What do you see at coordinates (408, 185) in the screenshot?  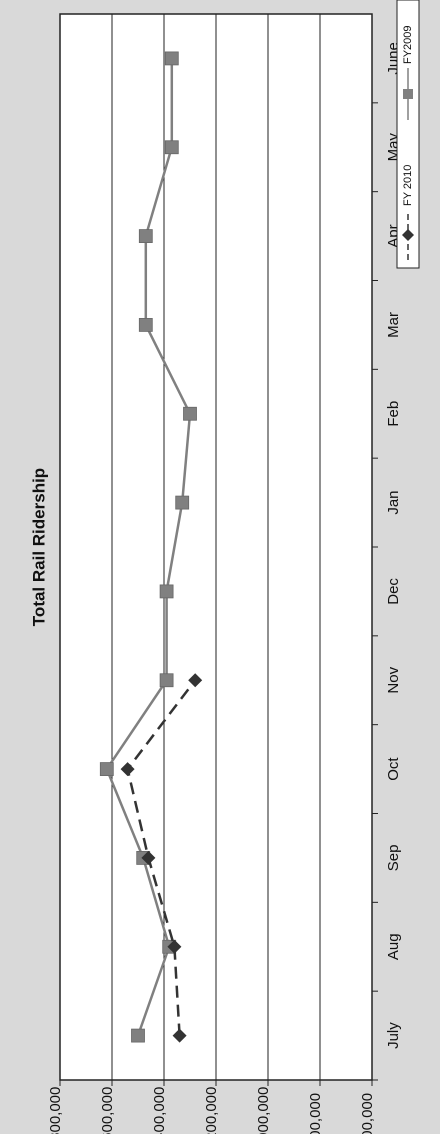 I see `legend-label: FY 2010` at bounding box center [408, 185].